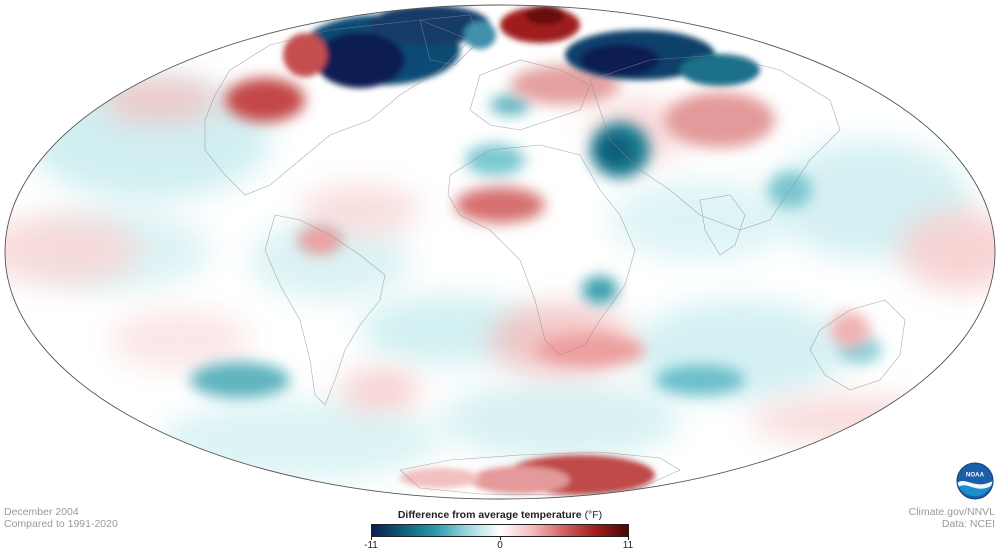 Image resolution: width=1000 pixels, height=555 pixels. I want to click on map-credits: Climate.gov/NNVL Data: NCEI, so click(952, 518).